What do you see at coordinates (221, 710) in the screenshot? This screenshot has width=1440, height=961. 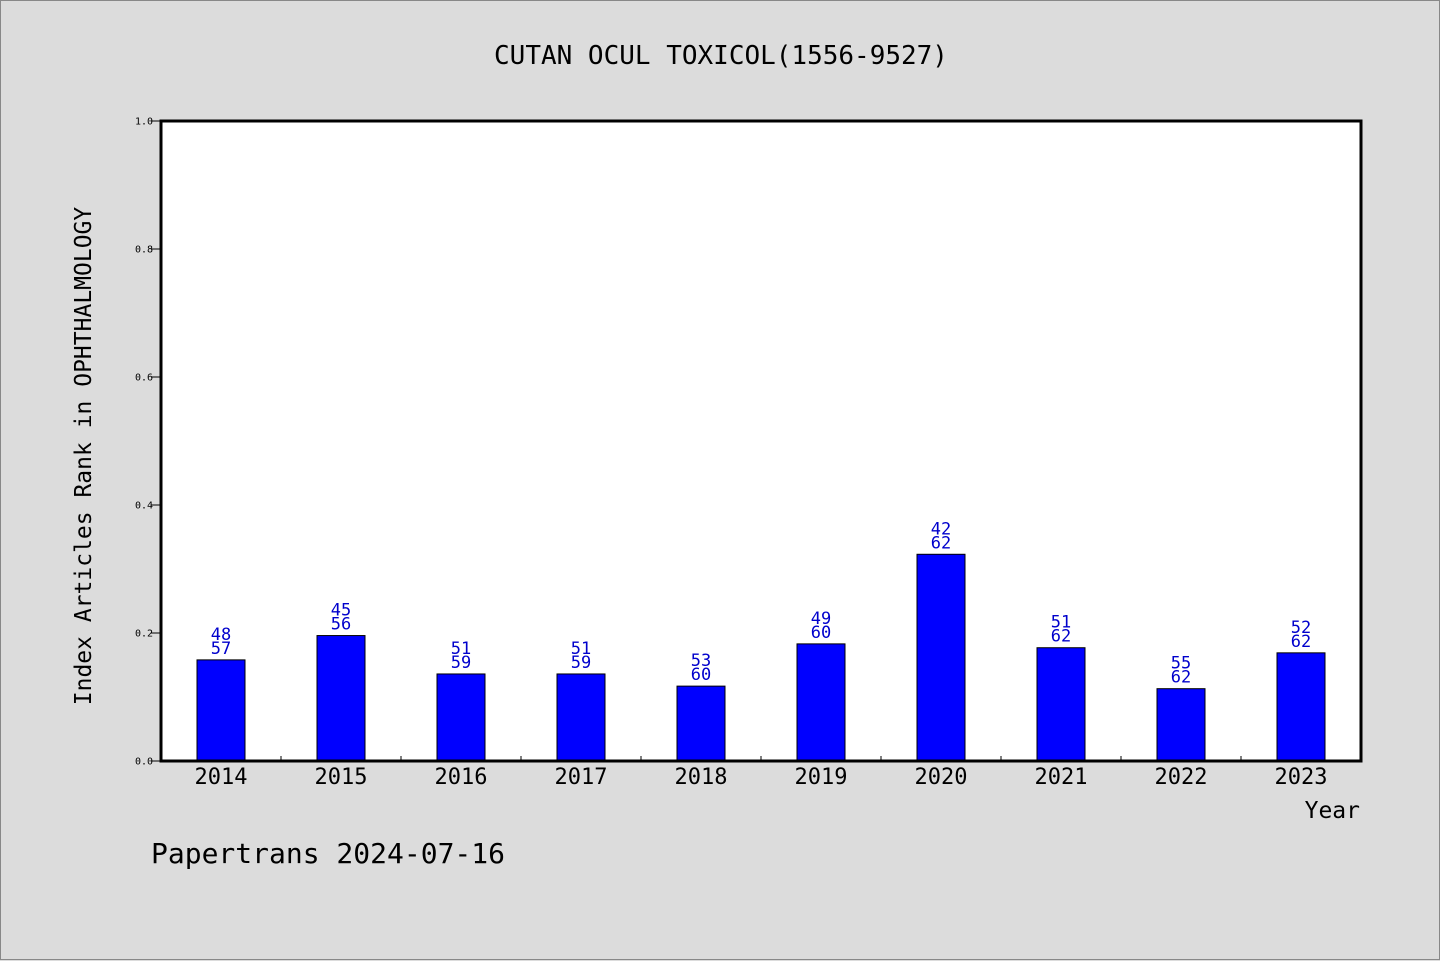 I see `bar-2014` at bounding box center [221, 710].